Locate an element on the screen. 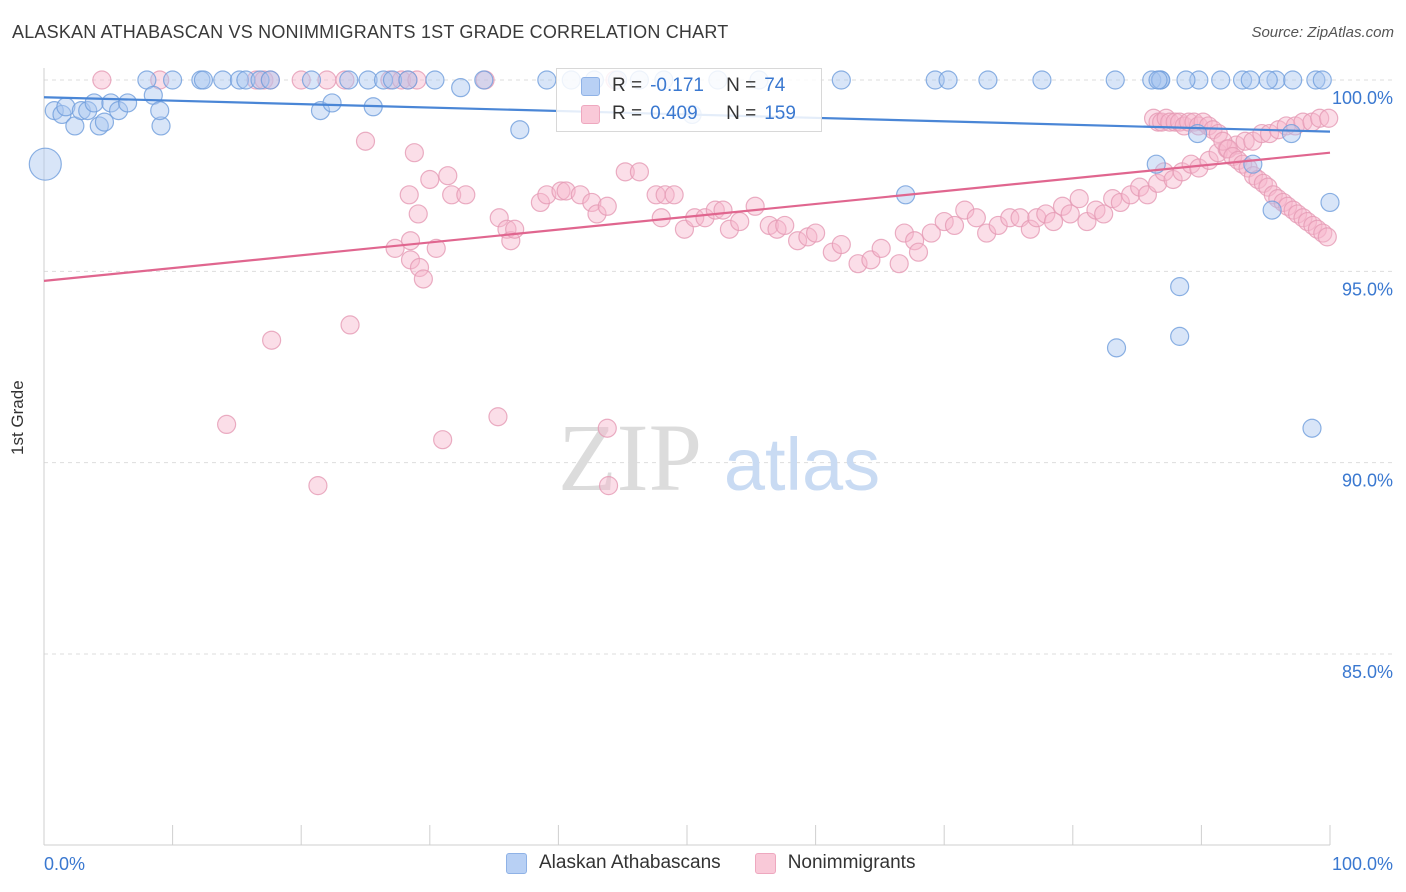 The height and width of the screenshot is (892, 1406). r-label-pink: R = is located at coordinates (627, 113).